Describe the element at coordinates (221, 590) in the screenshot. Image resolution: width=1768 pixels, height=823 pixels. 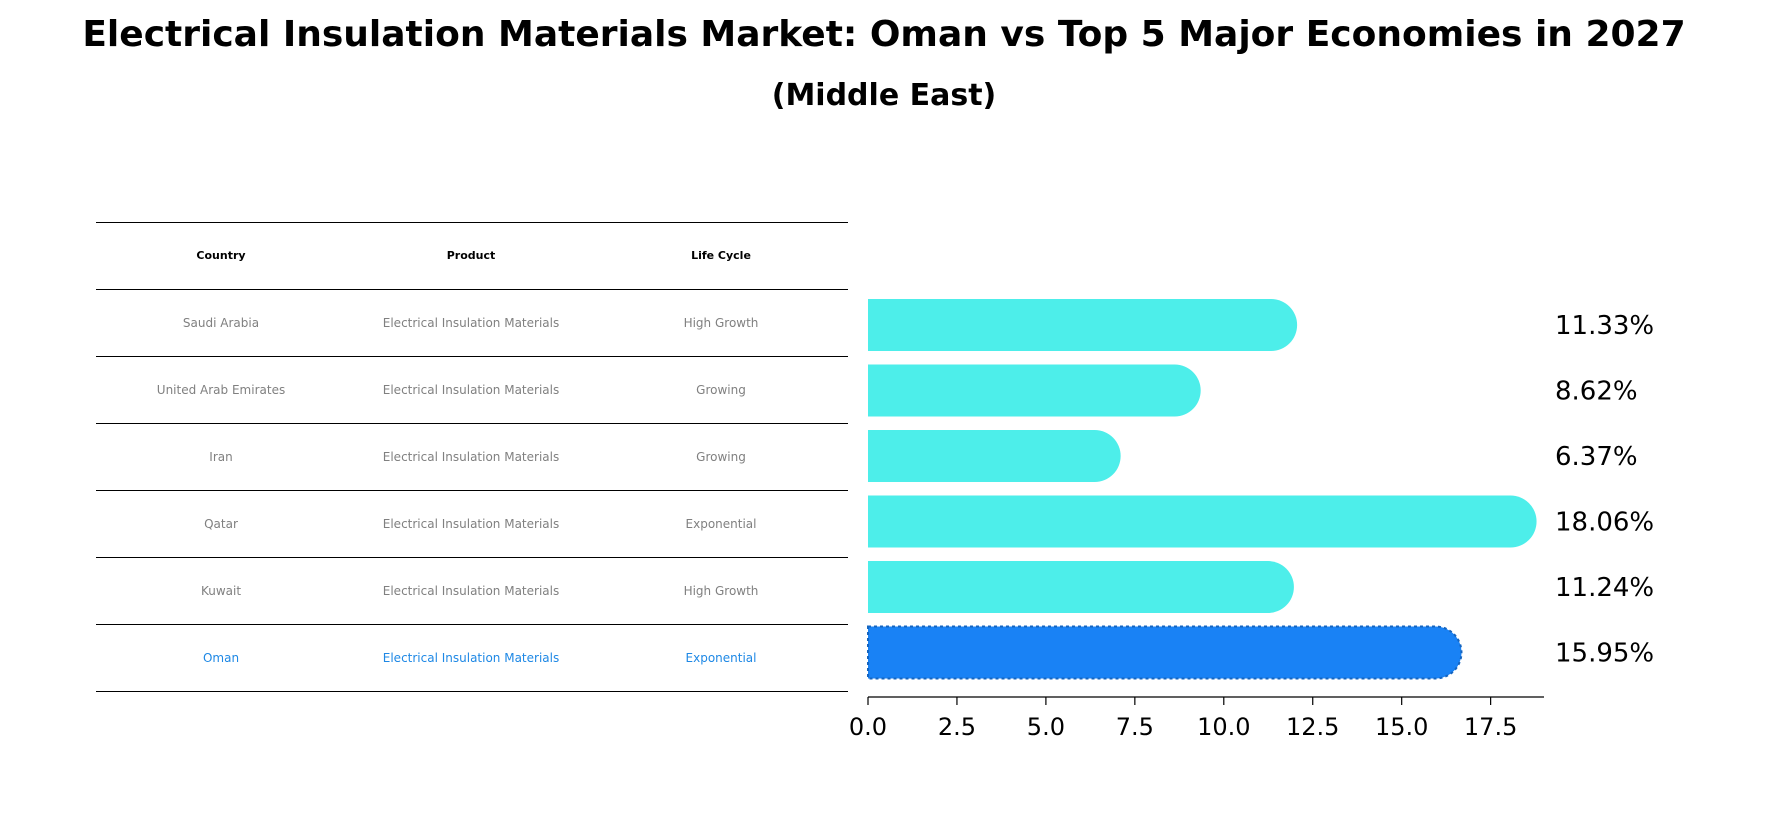
I see `table-cell-country: Kuwait` at that location.